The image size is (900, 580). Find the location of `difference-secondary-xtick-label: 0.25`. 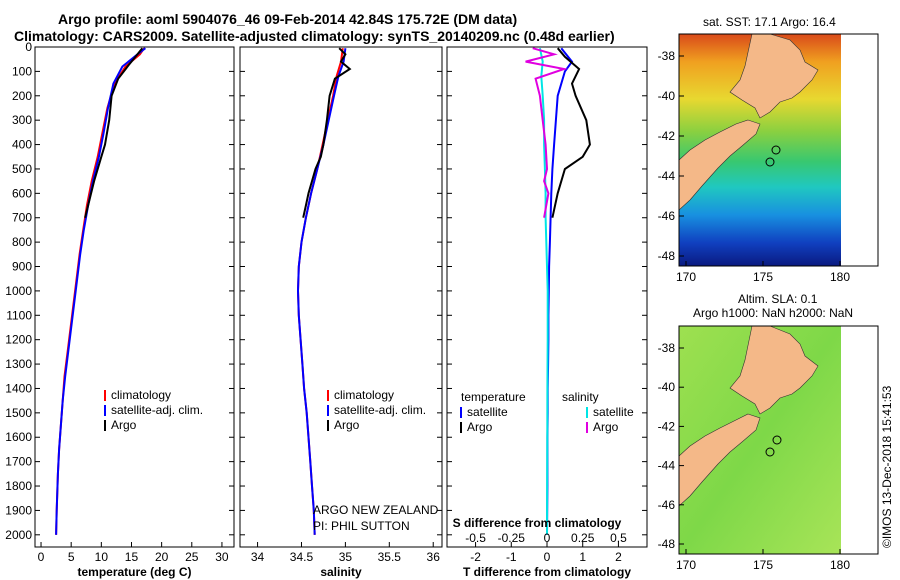

difference-secondary-xtick-label: 0.25 is located at coordinates (583, 538).